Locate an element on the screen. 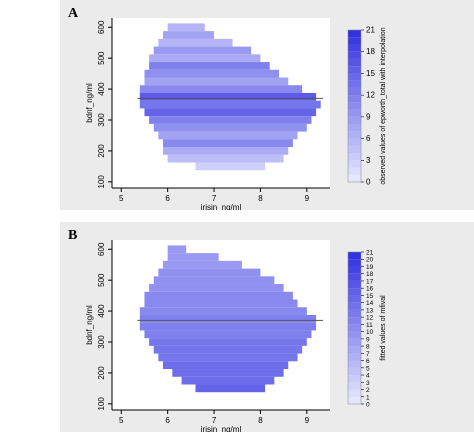  colorbar-tick-label: 9 is located at coordinates (368, 339).